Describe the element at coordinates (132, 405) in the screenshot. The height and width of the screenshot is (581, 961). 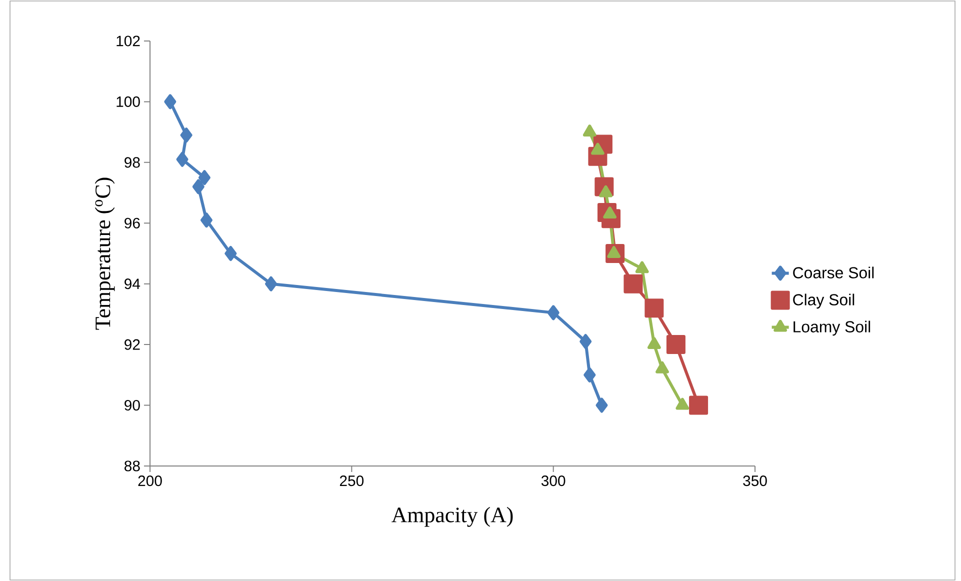
I see `y-tick-label: 90` at that location.